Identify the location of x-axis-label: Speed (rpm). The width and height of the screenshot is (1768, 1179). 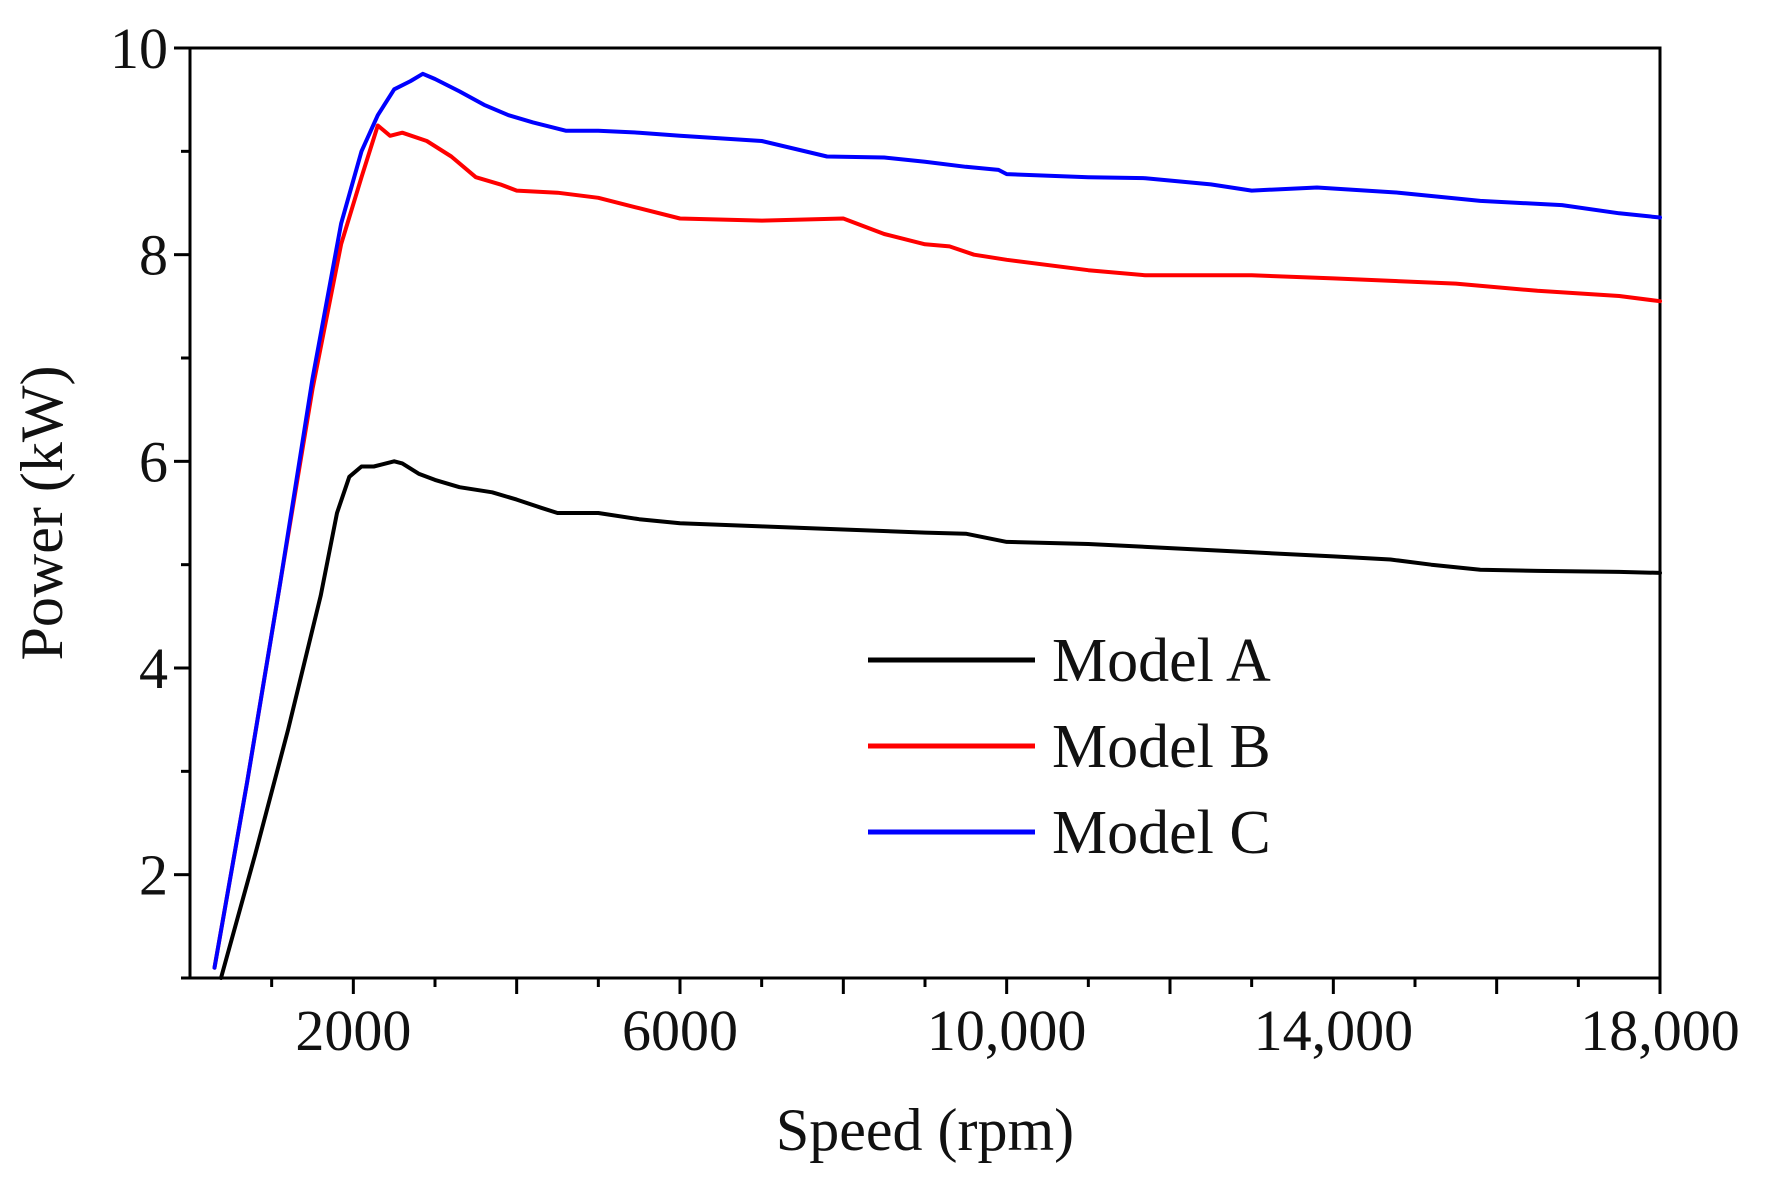
(925, 1130).